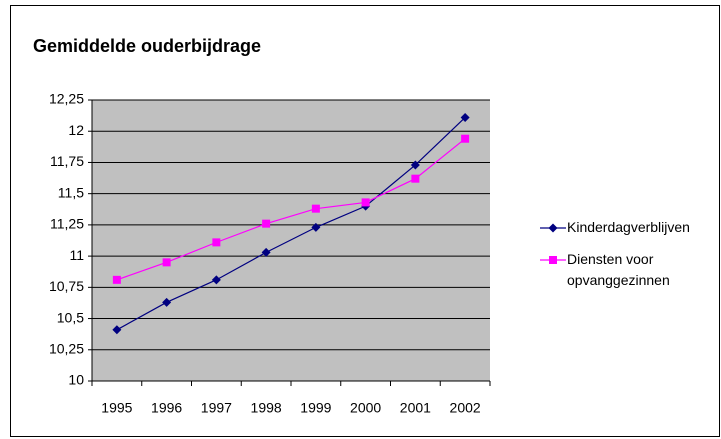  What do you see at coordinates (70, 317) in the screenshot?
I see `y-tick-label: 10,5` at bounding box center [70, 317].